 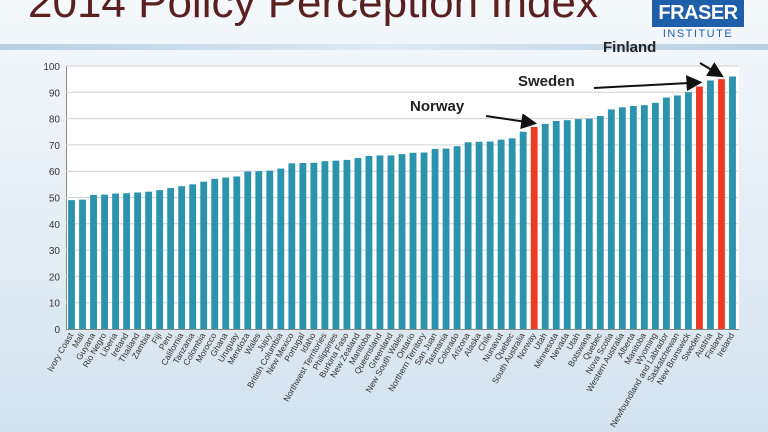 I want to click on chart-title: 2014 Policy Perception Index, so click(x=313, y=13).